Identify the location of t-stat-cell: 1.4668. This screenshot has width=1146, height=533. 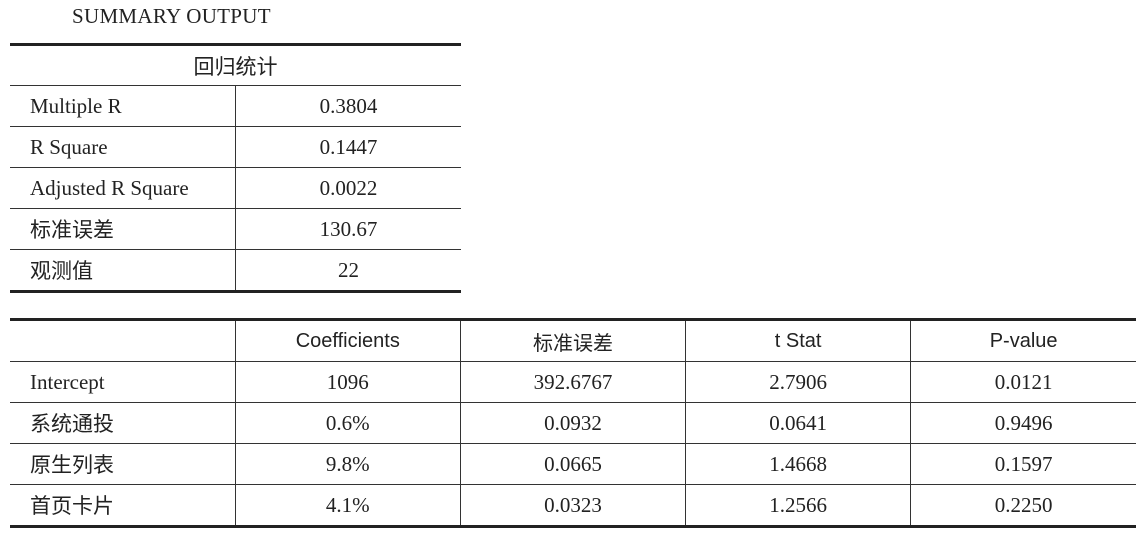
(798, 464).